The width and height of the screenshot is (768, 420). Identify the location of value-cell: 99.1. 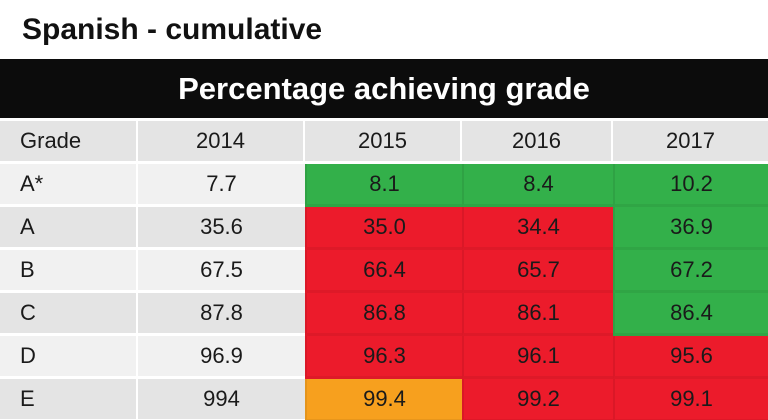
(690, 399).